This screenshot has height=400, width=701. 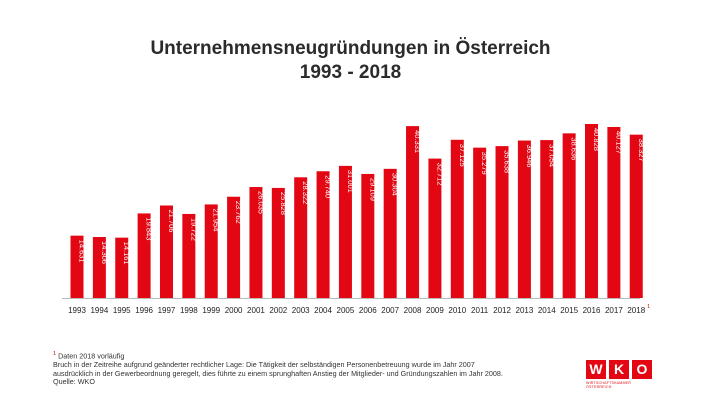 I want to click on bar-1996, so click(x=144, y=255).